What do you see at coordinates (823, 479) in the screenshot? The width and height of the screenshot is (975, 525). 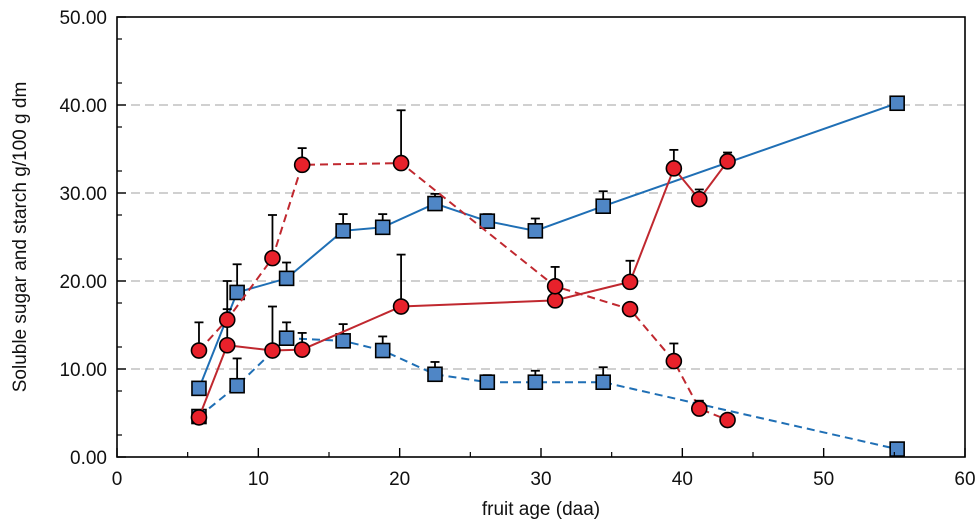 I see `x-tick-label: 50` at bounding box center [823, 479].